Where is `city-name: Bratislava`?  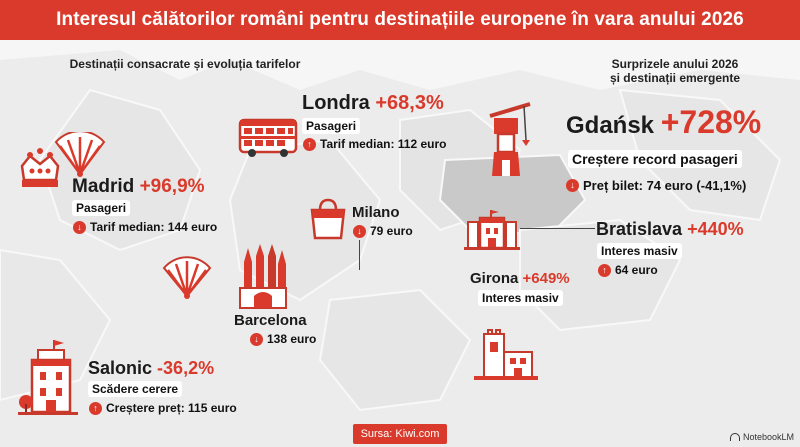
city-name: Bratislava is located at coordinates (639, 229).